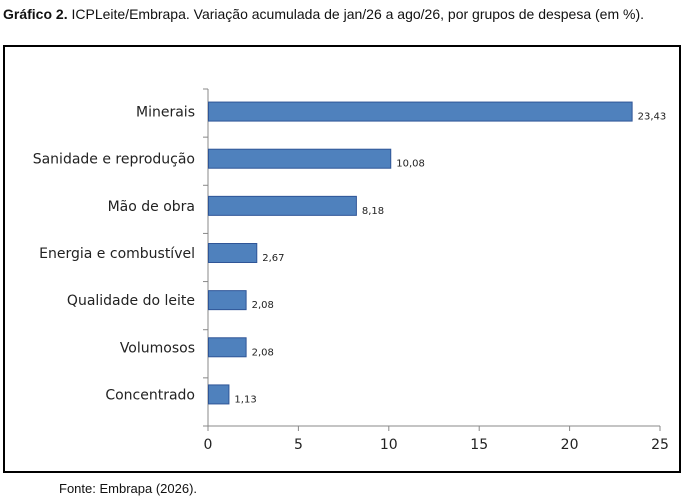  What do you see at coordinates (117, 254) in the screenshot?
I see `category-label: Energia e combustível` at bounding box center [117, 254].